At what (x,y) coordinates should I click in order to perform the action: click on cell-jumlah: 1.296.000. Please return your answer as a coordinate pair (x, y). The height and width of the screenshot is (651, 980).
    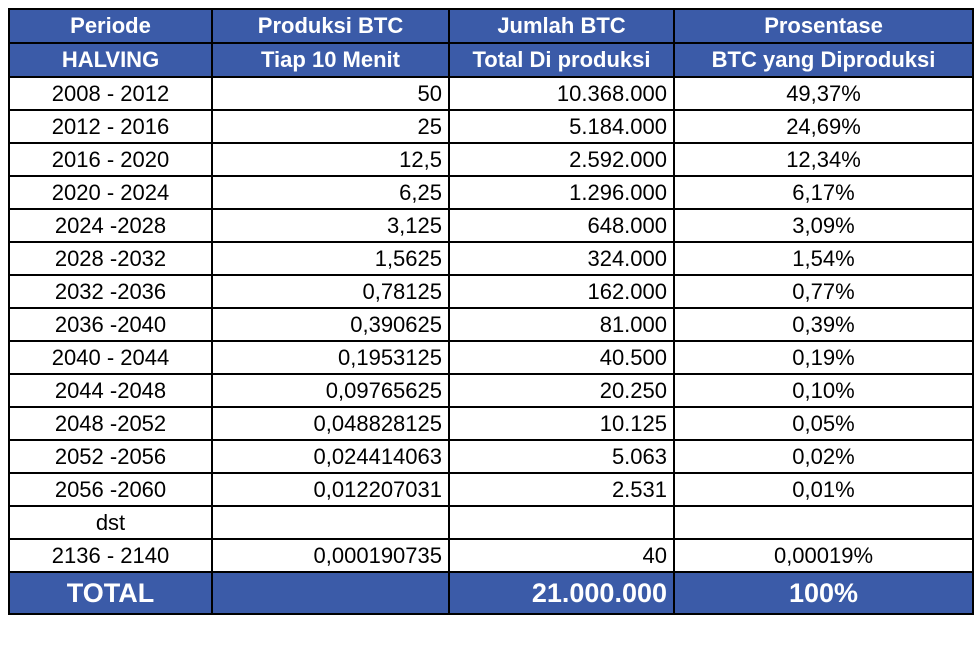
    Looking at the image, I should click on (561, 192).